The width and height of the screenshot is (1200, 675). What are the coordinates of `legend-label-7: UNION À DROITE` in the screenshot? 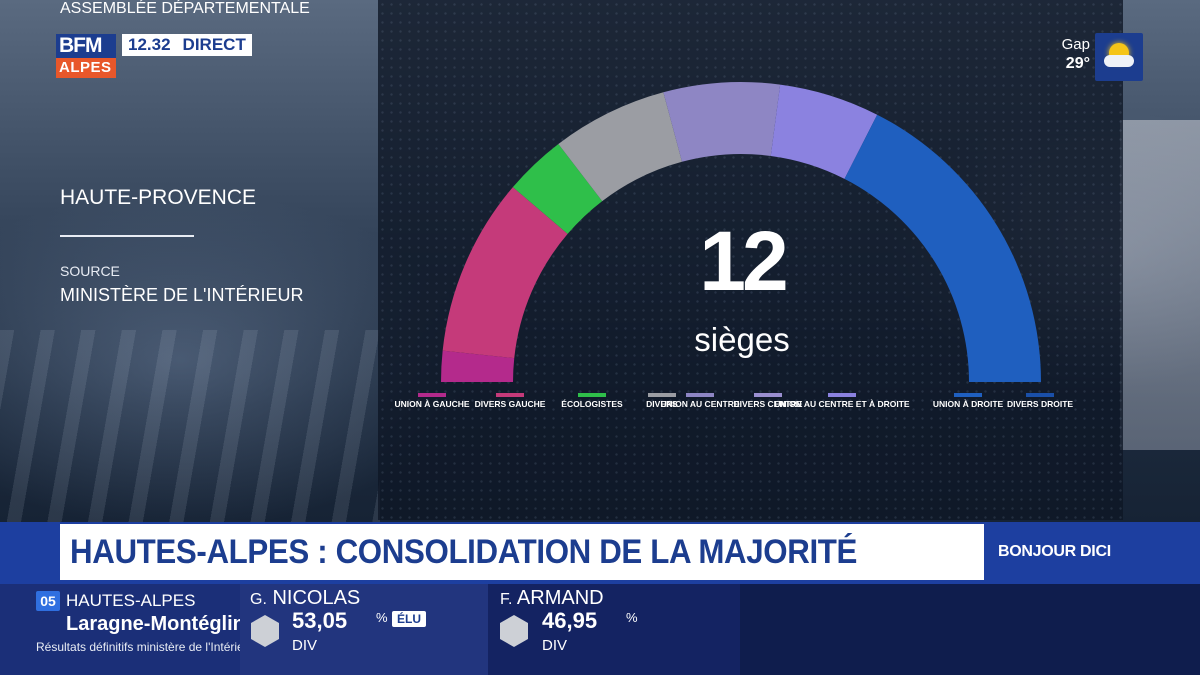 It's located at (968, 404).